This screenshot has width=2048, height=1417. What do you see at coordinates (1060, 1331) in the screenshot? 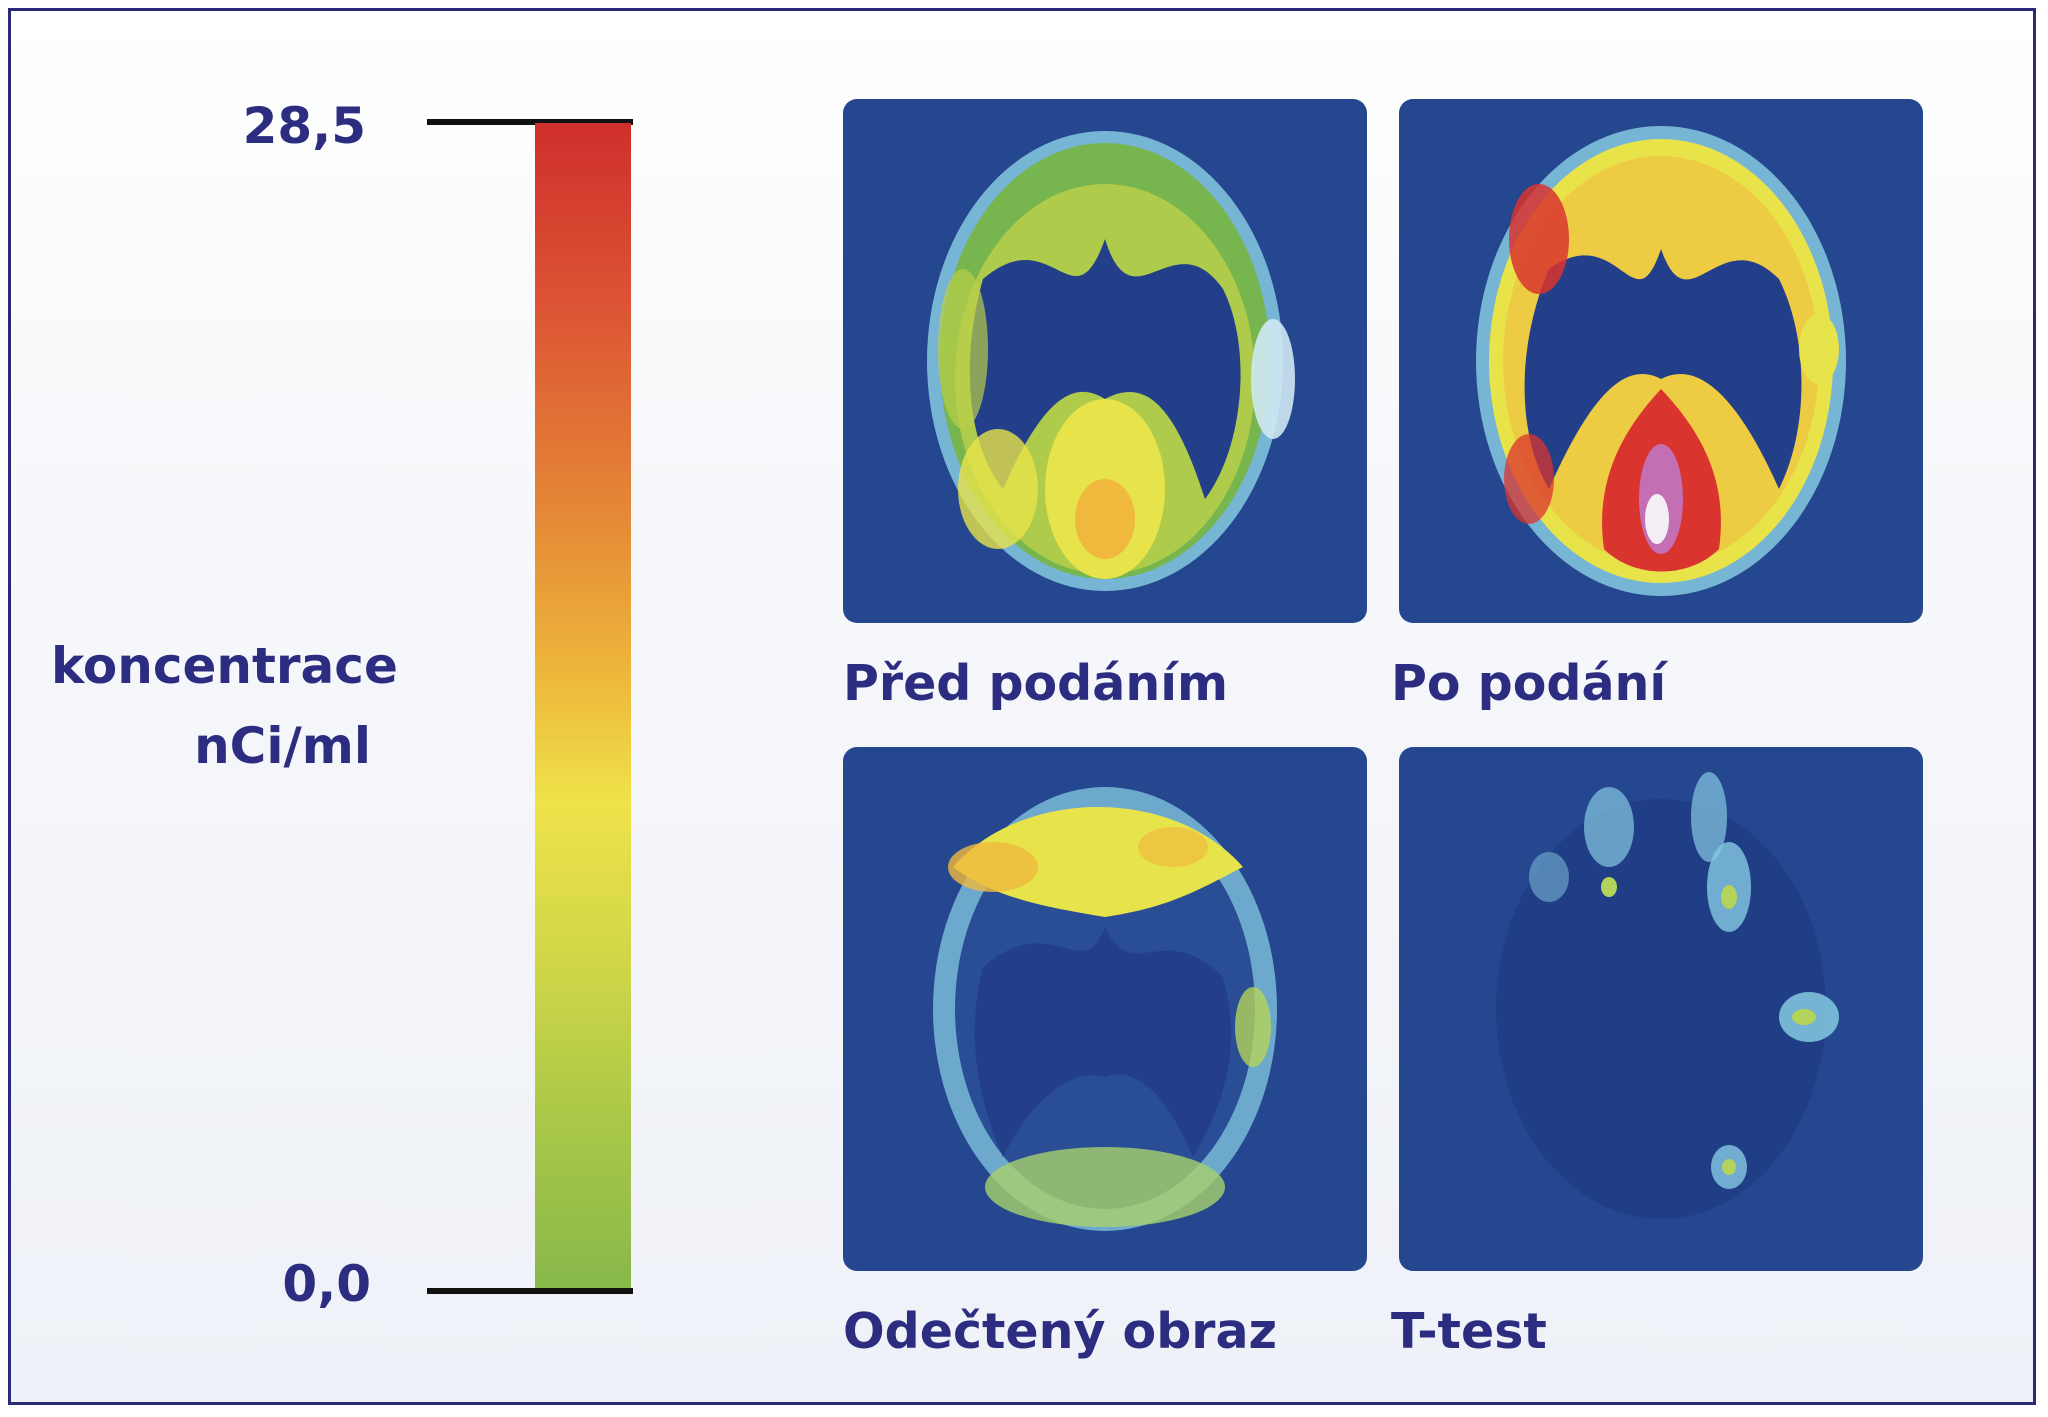
I see `panel-caption-subtracted: Odečtený obraz` at bounding box center [1060, 1331].